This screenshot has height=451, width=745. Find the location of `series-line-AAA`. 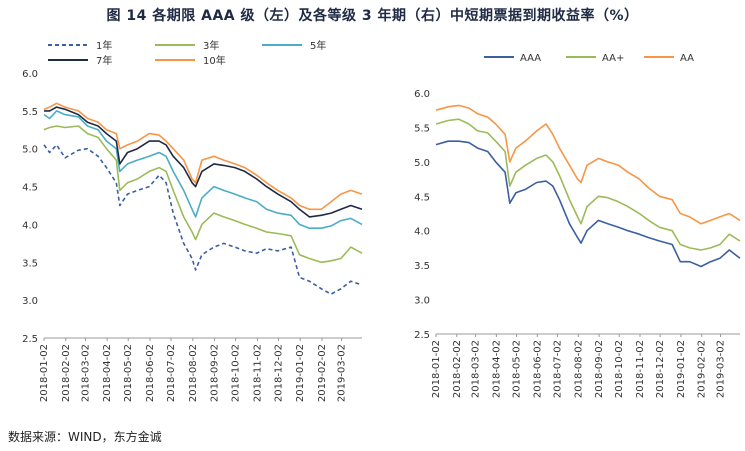

series-line-AAA is located at coordinates (588, 204).